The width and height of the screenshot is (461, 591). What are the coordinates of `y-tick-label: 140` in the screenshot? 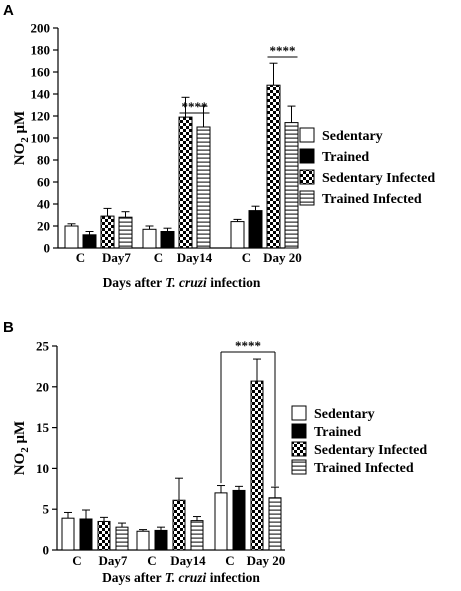 It's located at (41, 94).